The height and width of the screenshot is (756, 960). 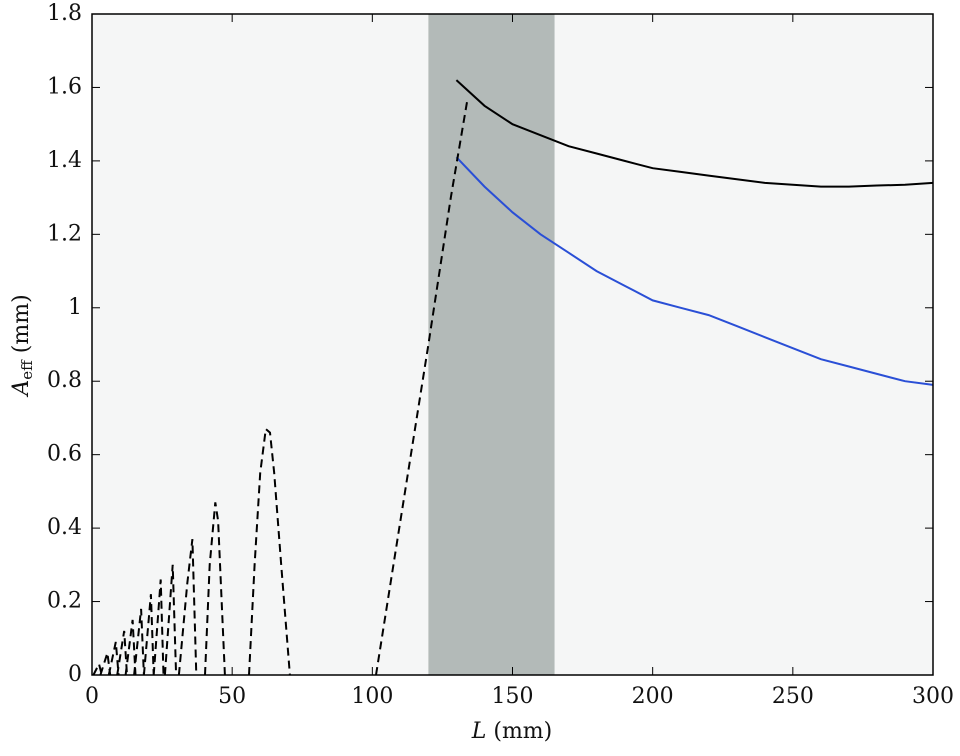 What do you see at coordinates (653, 696) in the screenshot?
I see `x-tick-label: 200` at bounding box center [653, 696].